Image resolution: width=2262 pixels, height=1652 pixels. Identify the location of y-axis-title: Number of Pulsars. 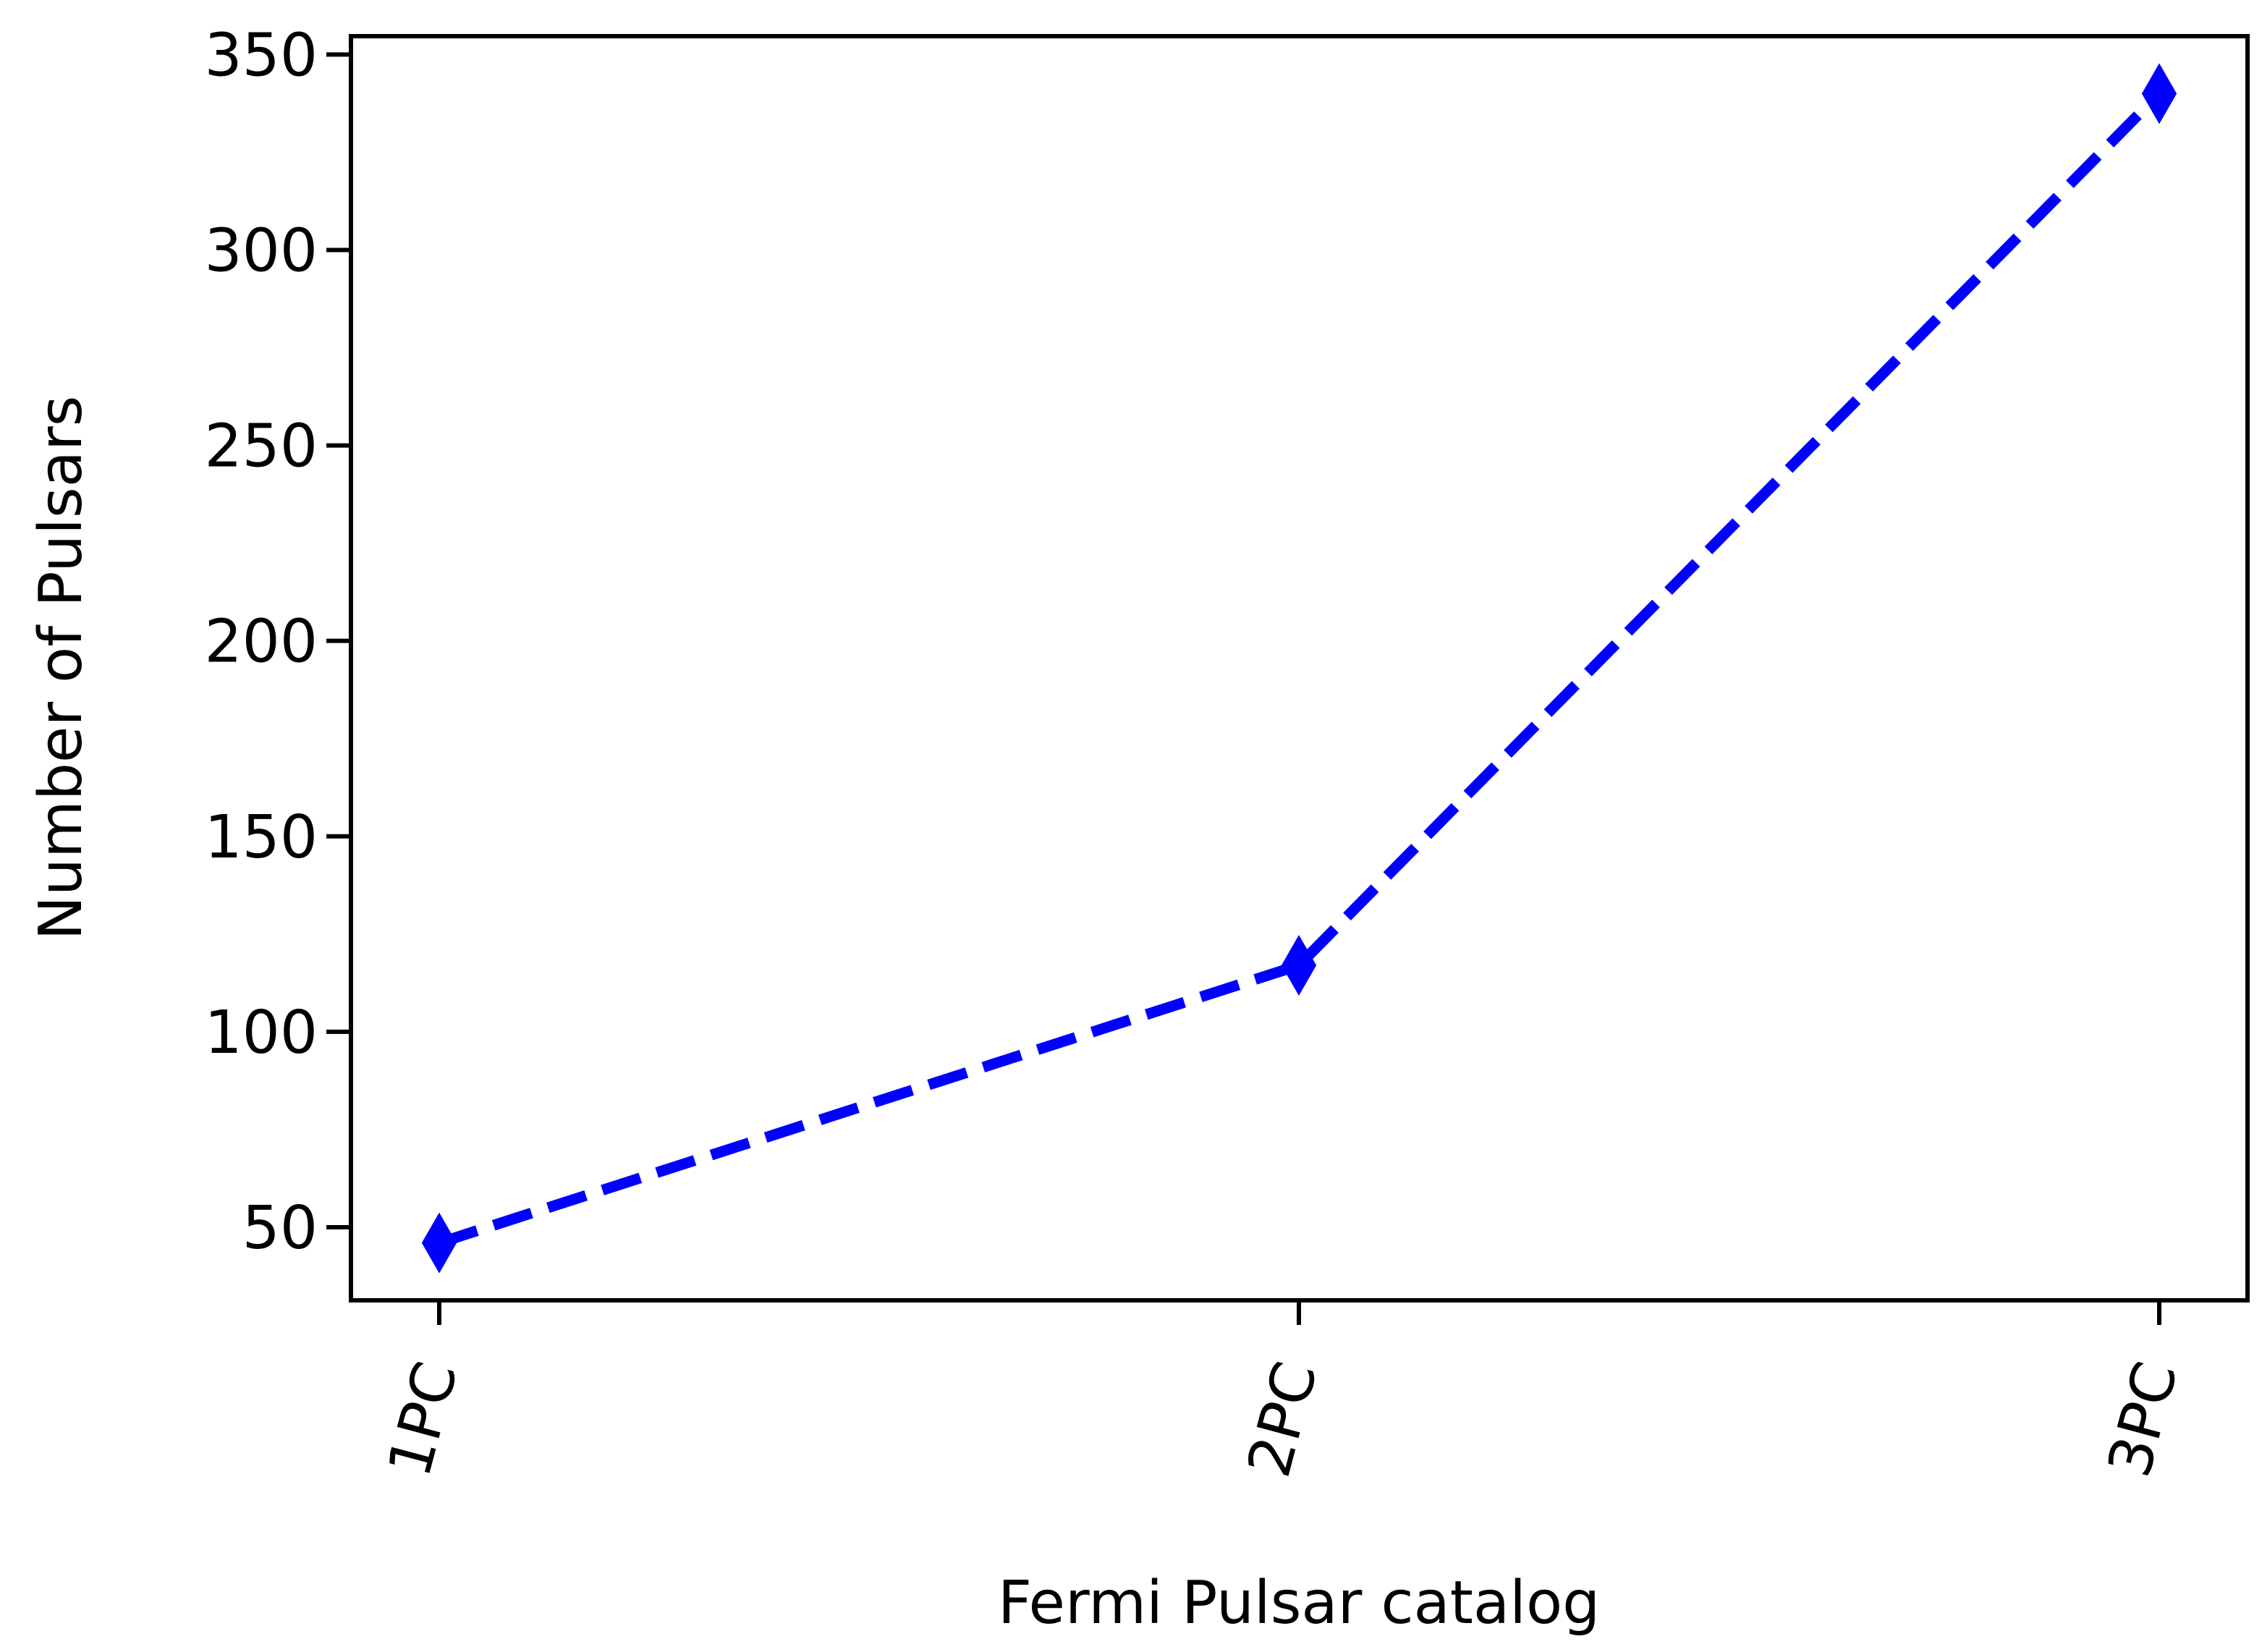
(61, 668).